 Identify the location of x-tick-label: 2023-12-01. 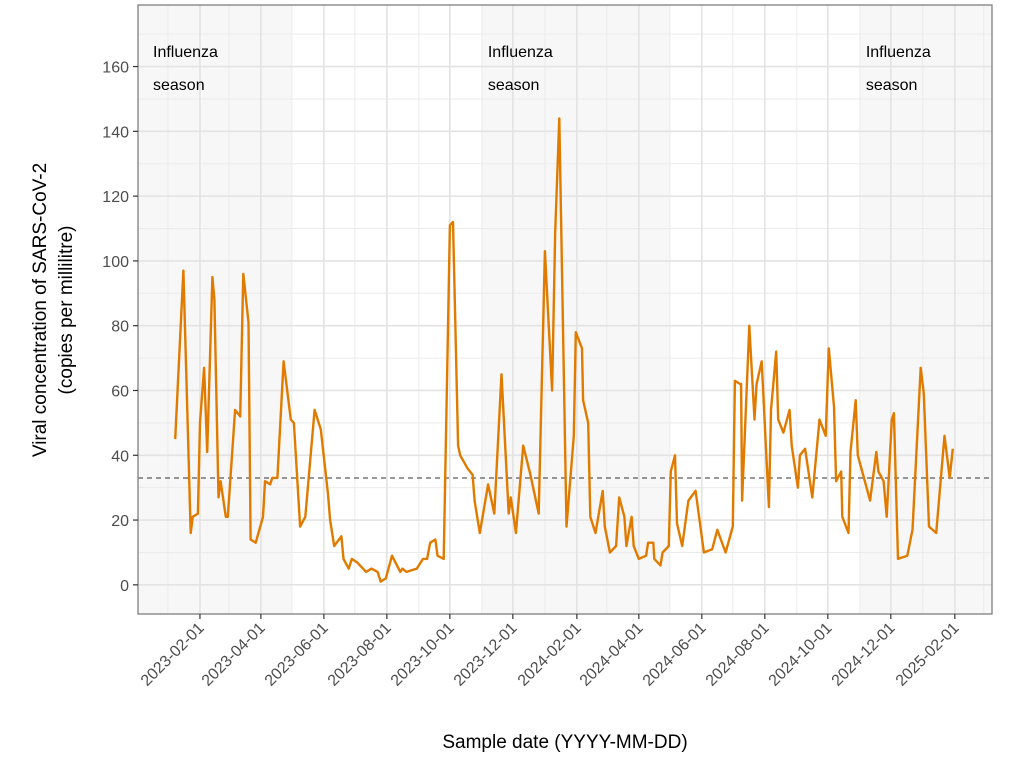
(486, 655).